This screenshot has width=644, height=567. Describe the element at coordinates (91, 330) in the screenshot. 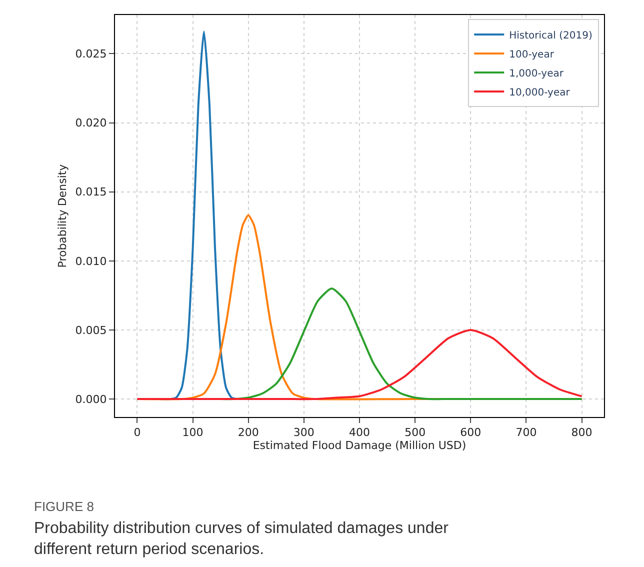

I see `y-tick-label: 0.005` at that location.